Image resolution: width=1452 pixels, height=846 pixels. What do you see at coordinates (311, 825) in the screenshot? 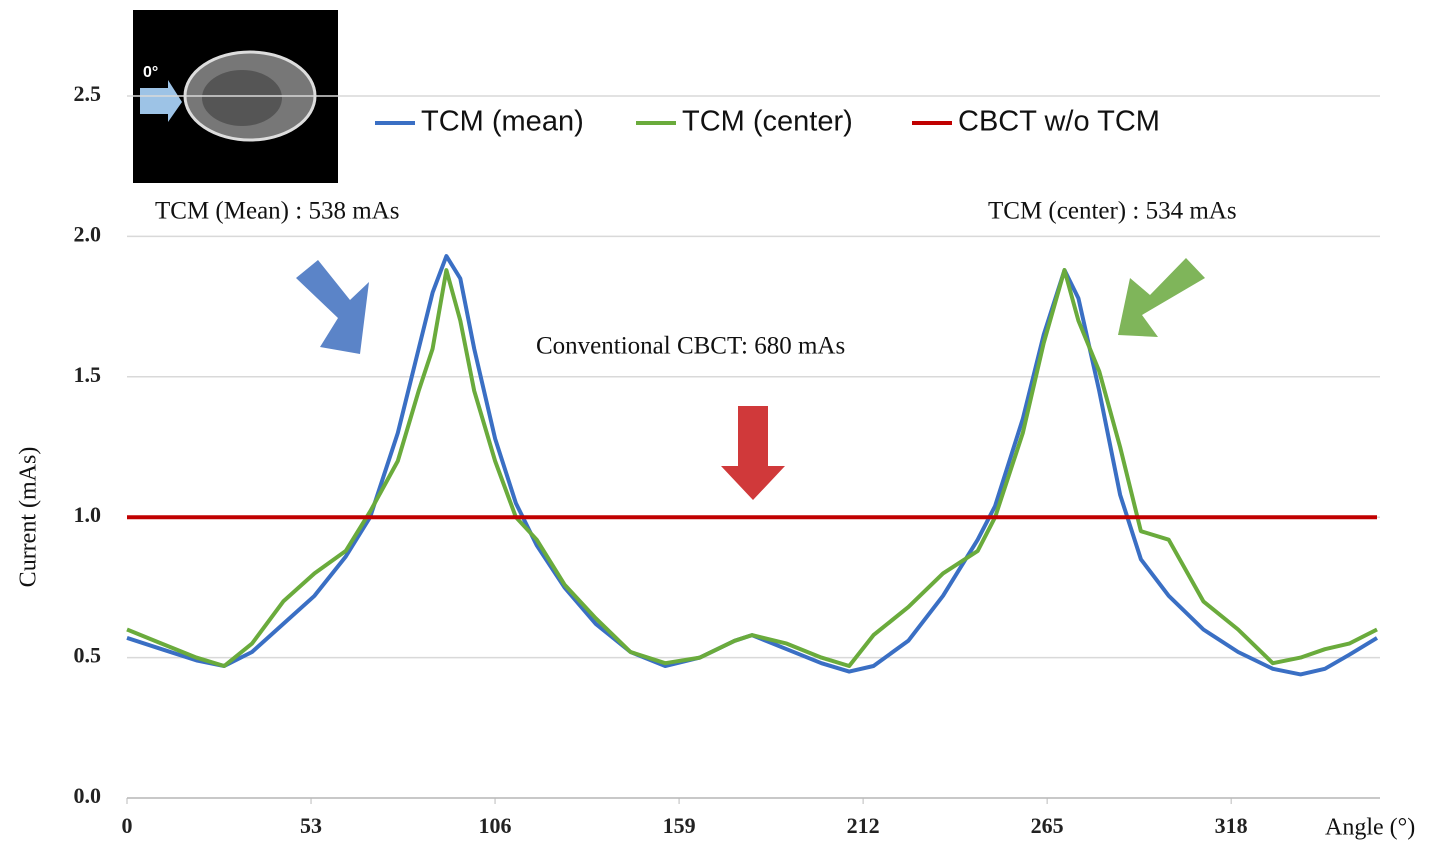
I see `x-tick-label: 53` at bounding box center [311, 825].